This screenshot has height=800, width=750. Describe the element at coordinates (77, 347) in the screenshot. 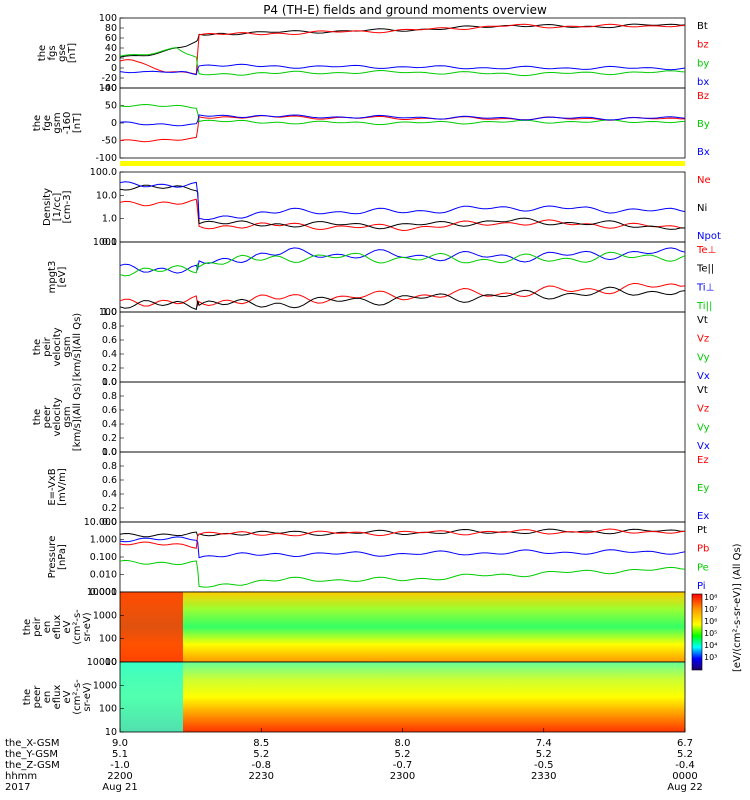

I see `y-axis-label: [km/s](All Qs)` at that location.